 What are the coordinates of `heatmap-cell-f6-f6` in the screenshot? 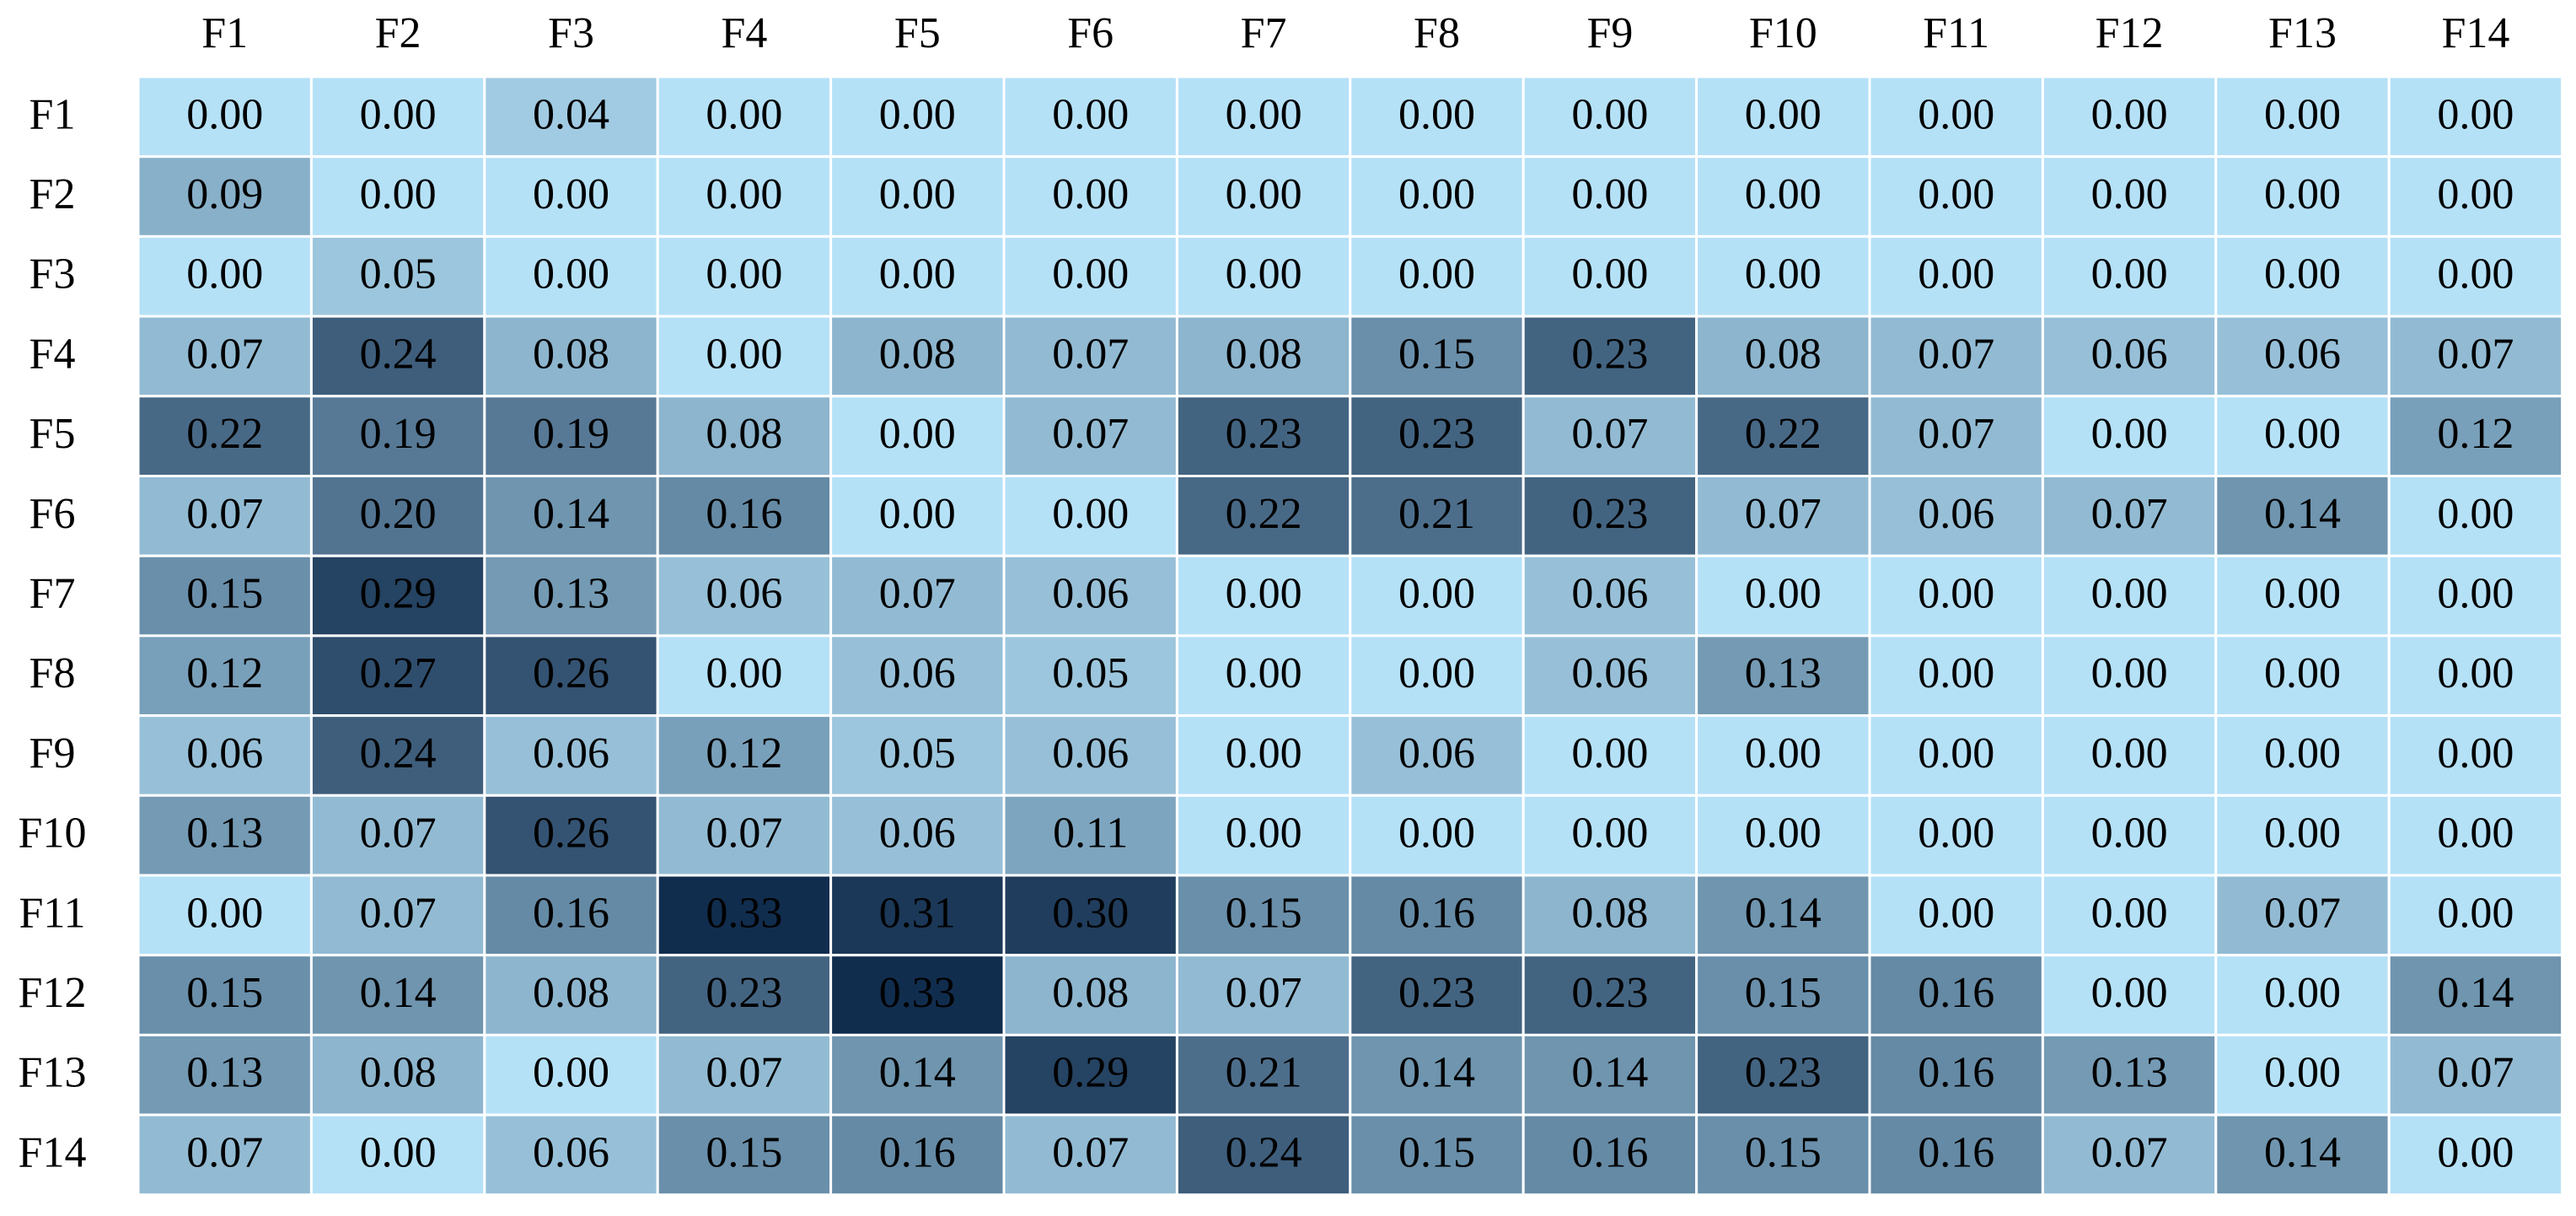 It's located at (1090, 516).